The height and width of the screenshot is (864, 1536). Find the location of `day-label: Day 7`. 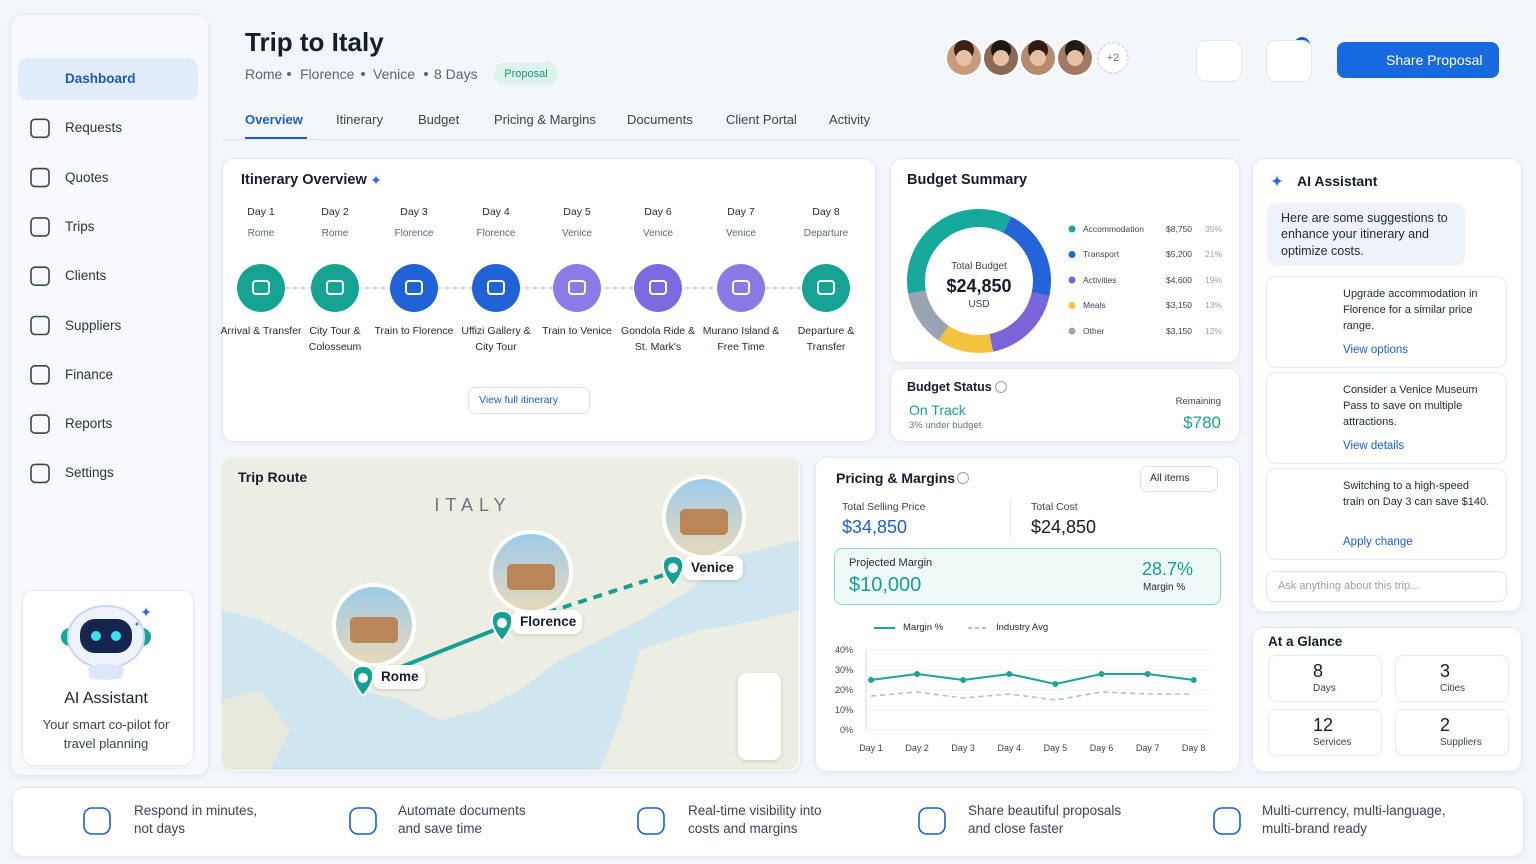

day-label: Day 7 is located at coordinates (741, 212).